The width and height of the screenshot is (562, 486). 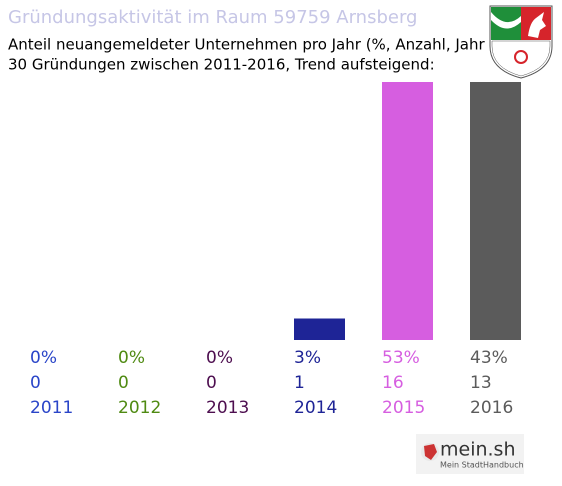 I want to click on x-tick-label: 2015, so click(x=403, y=408).